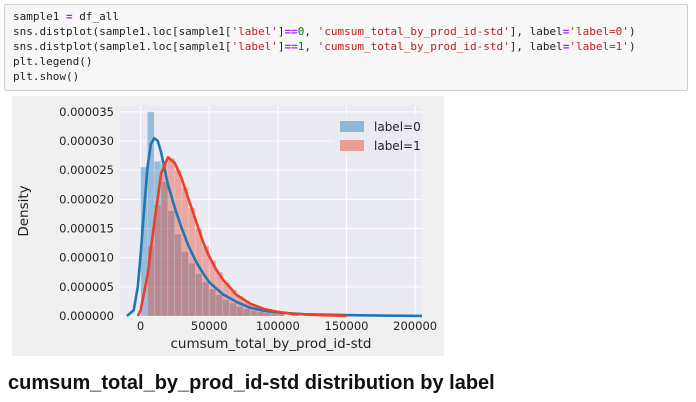 This screenshot has width=696, height=402. Describe the element at coordinates (86, 170) in the screenshot. I see `y-tick-label: 0.000025` at that location.